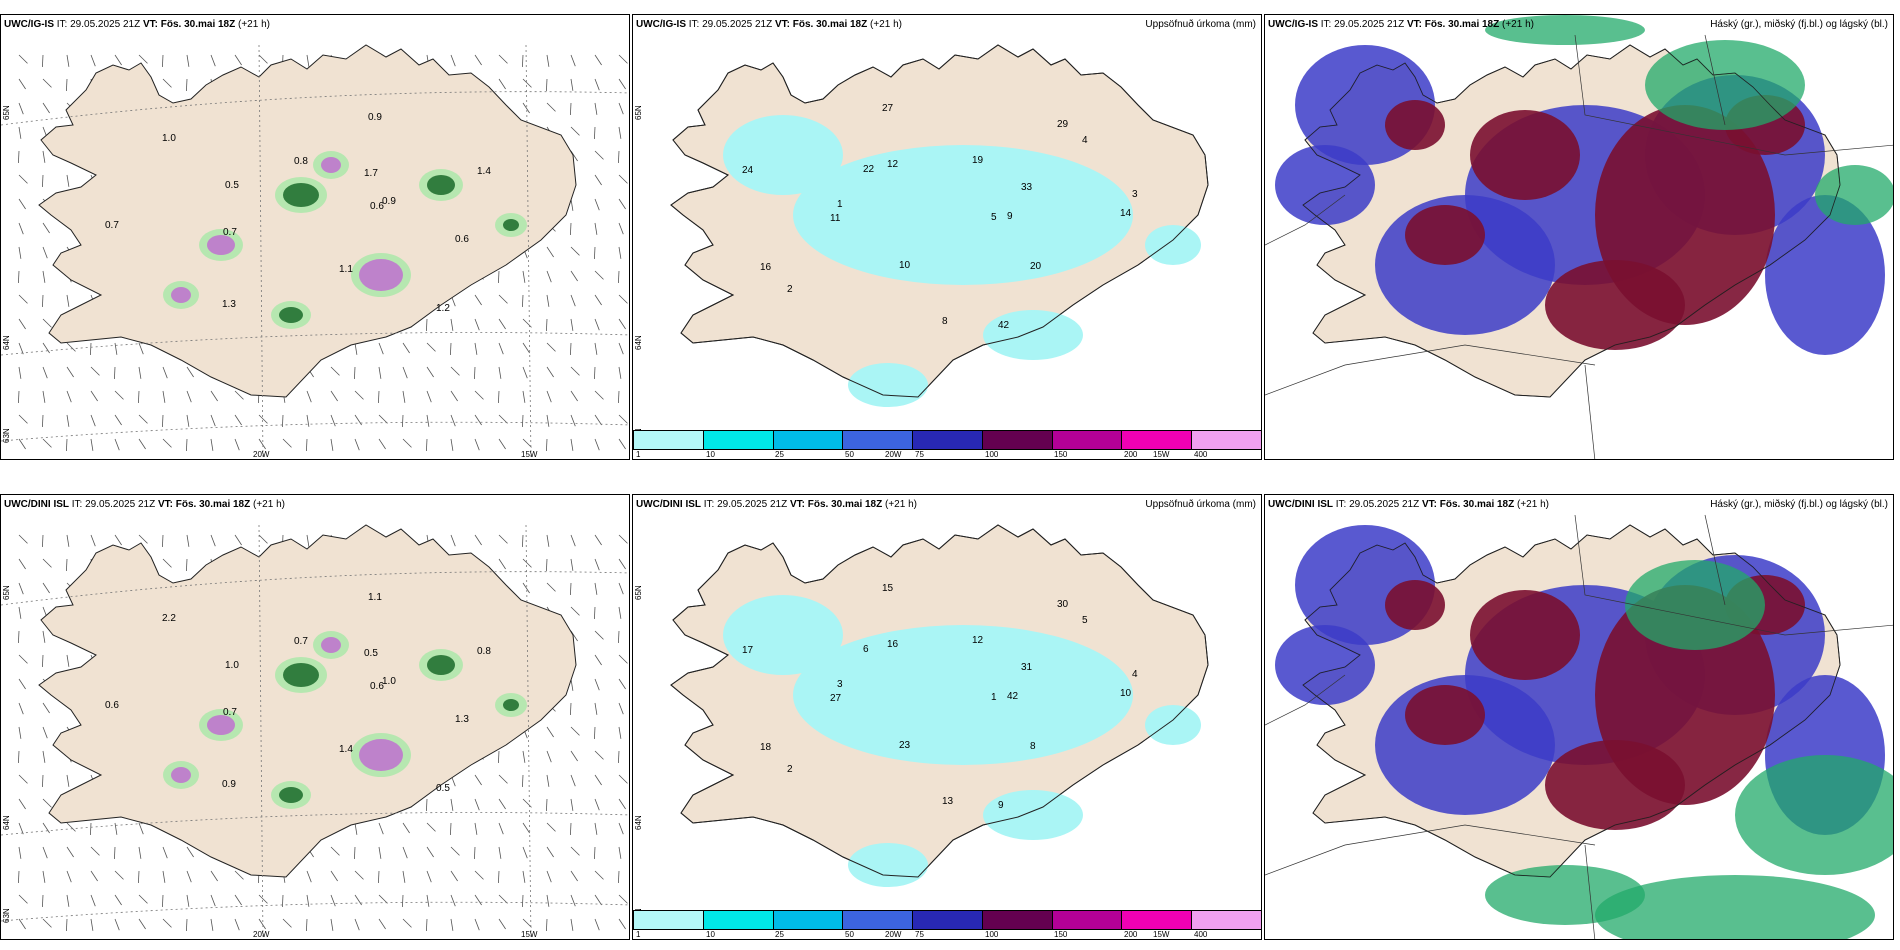  I want to click on colorbar-bin, so click(1157, 440).